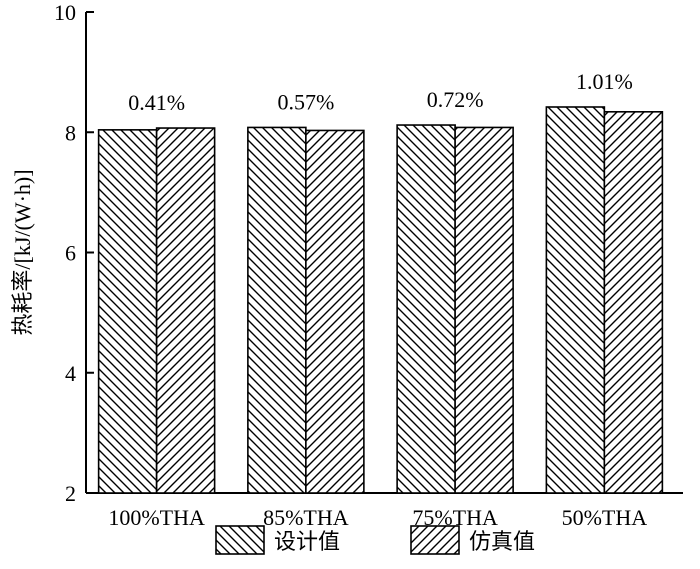 This screenshot has height=569, width=700. What do you see at coordinates (375, 540) in the screenshot?
I see `legend: 设计值 仿真值` at bounding box center [375, 540].